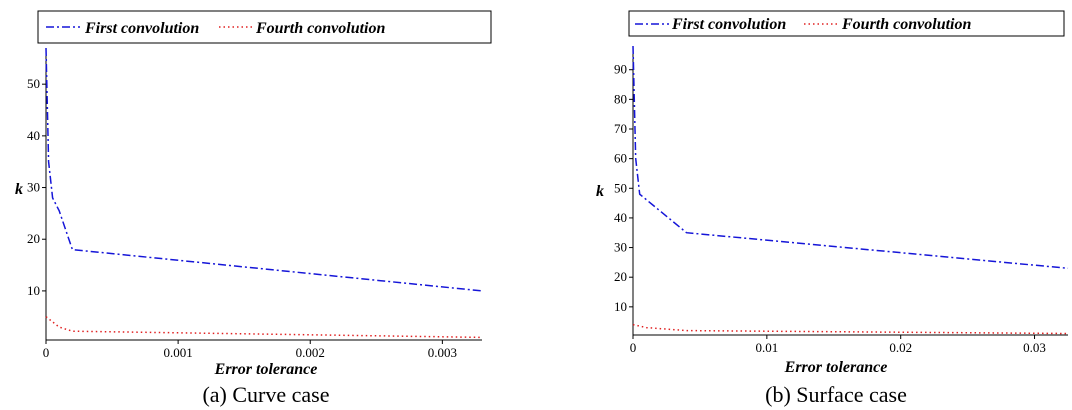 The width and height of the screenshot is (1072, 410). Describe the element at coordinates (310, 352) in the screenshot. I see `x-tick-label: 0.002` at that location.